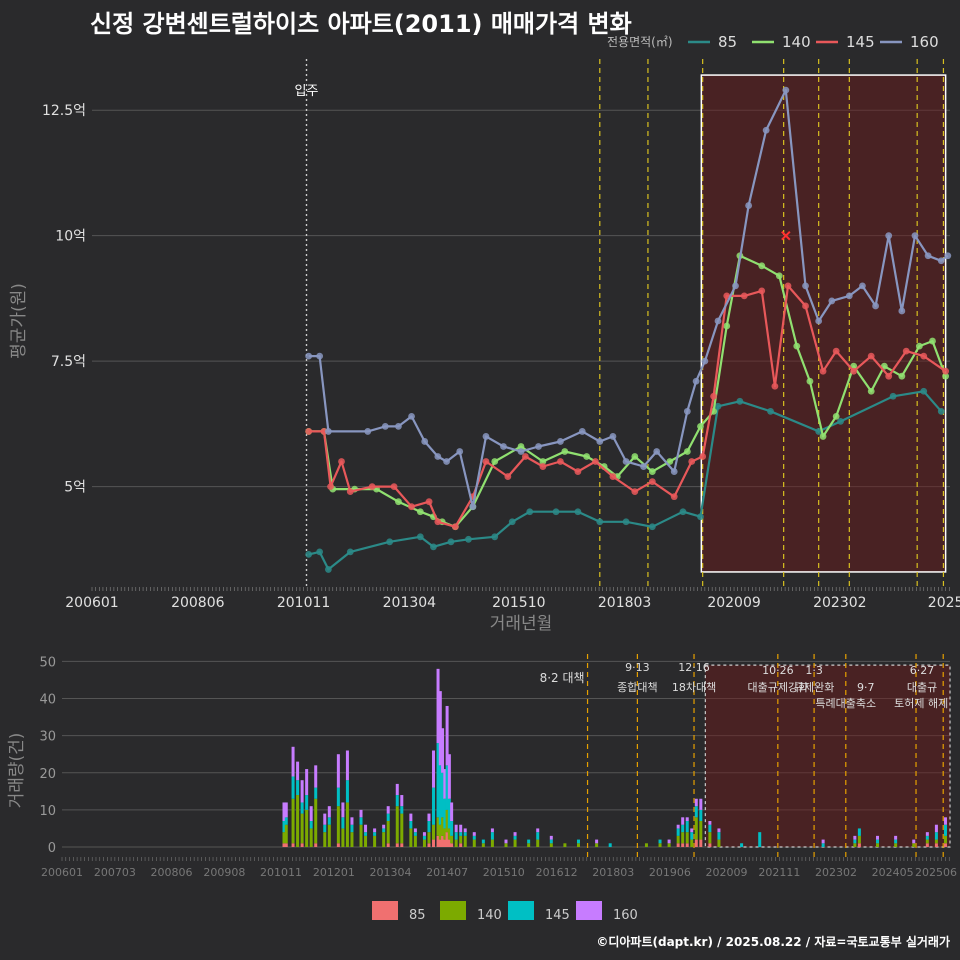 The image size is (960, 960). Describe the element at coordinates (417, 914) in the screenshot. I see `legend-label-85: 85` at that location.